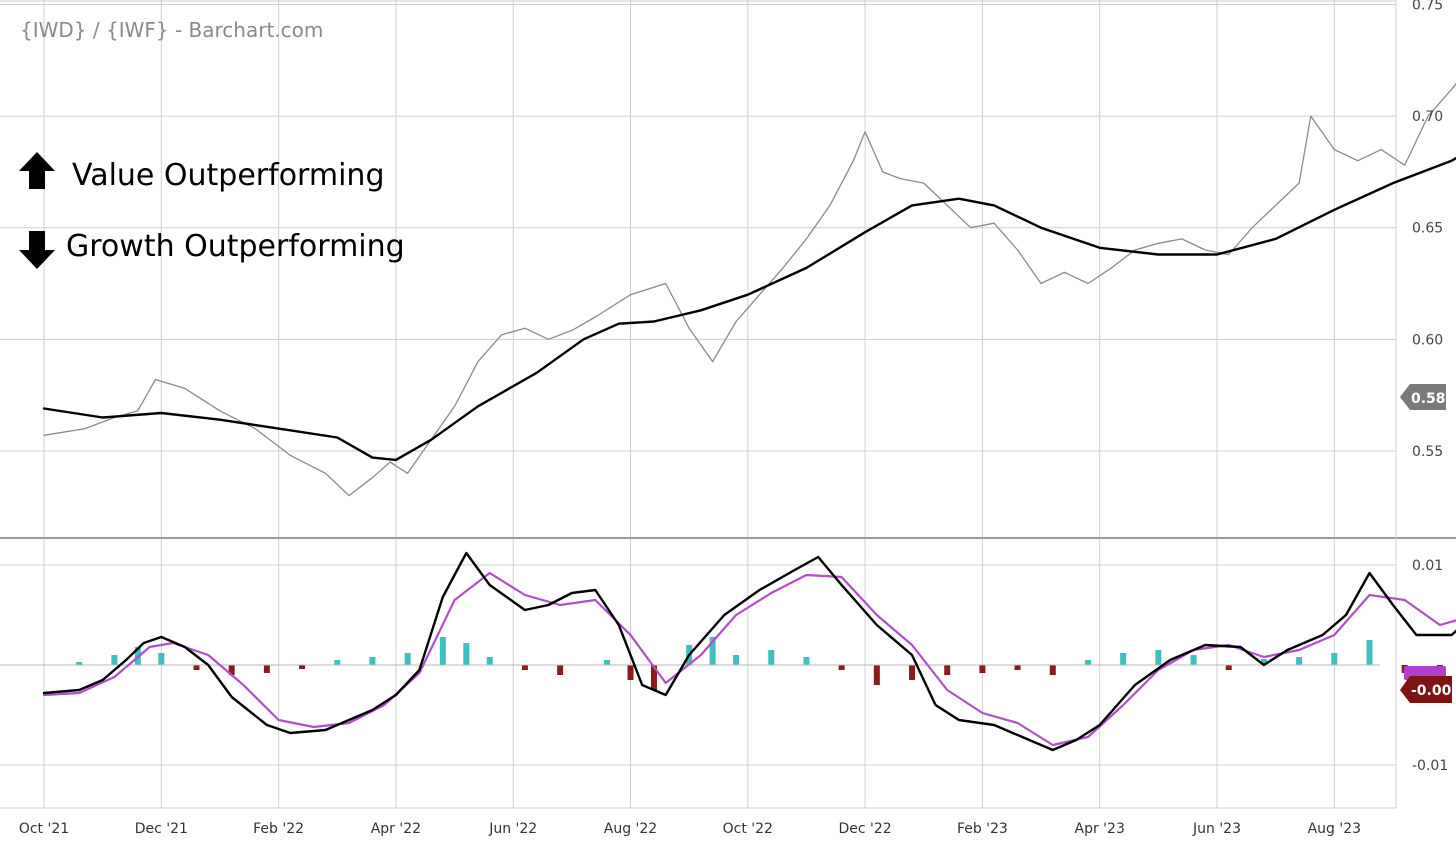 Image resolution: width=1456 pixels, height=845 pixels. I want to click on growth-outperforming-annotation: Growth Outperforming, so click(212, 249).